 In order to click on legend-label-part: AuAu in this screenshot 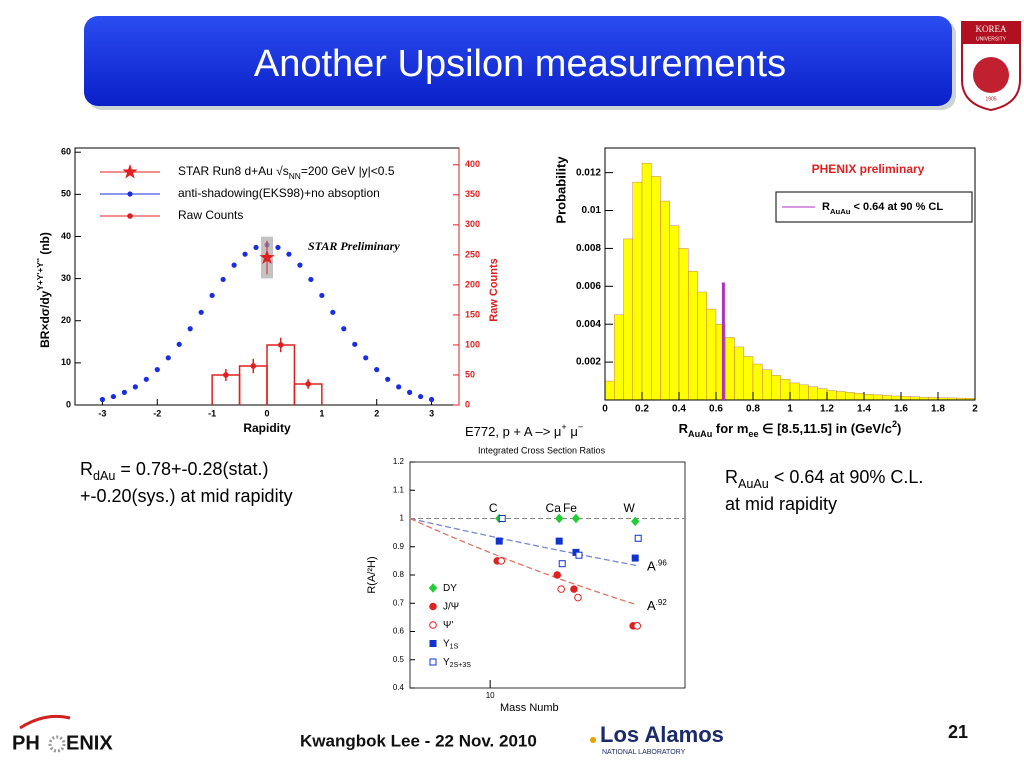, I will do `click(840, 211)`.